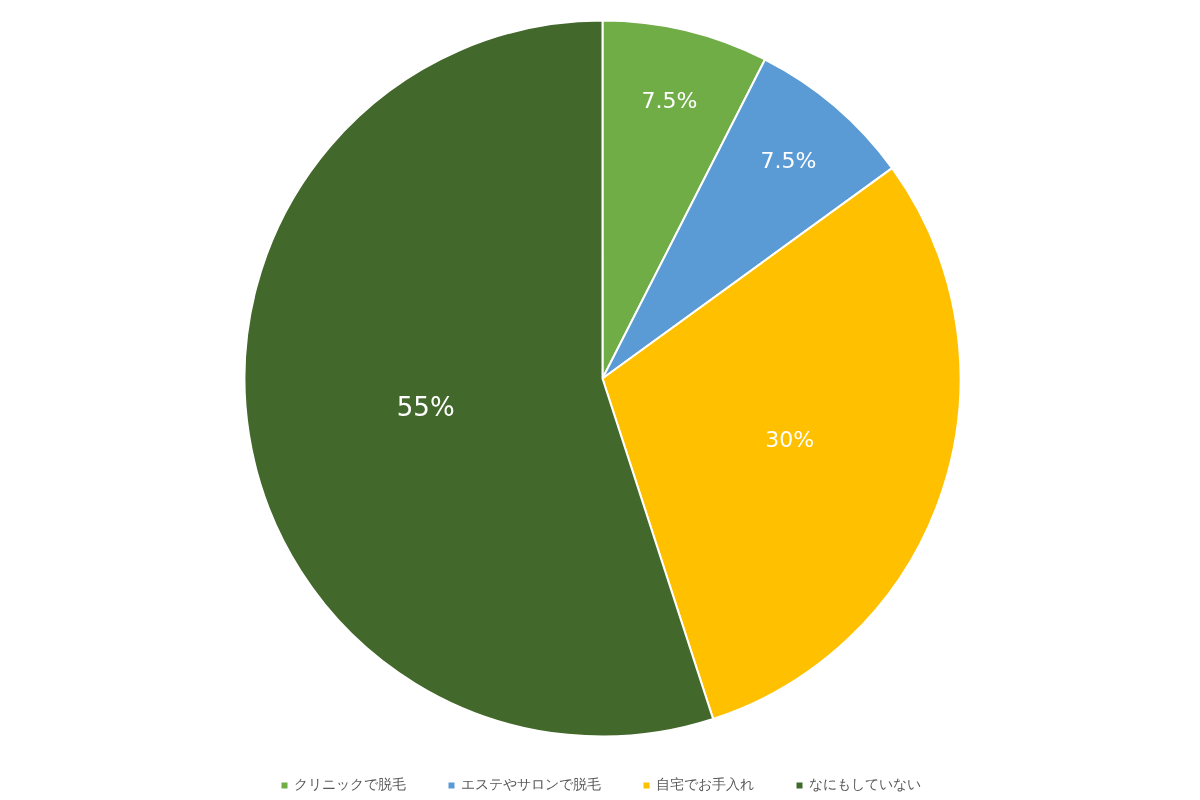  What do you see at coordinates (790, 439) in the screenshot?
I see `data-label: 30%` at bounding box center [790, 439].